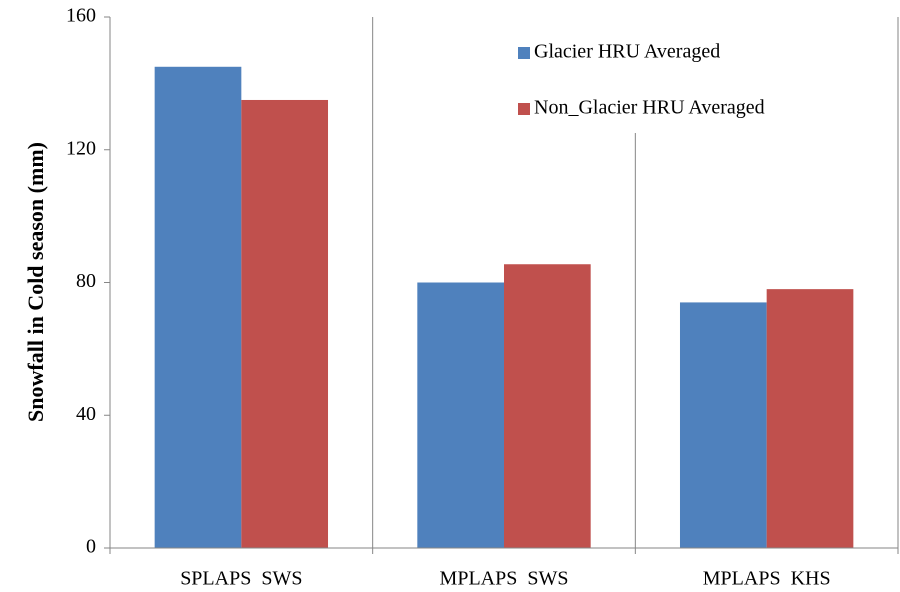 Image resolution: width=900 pixels, height=592 pixels. I want to click on x-tick-label: MPLAPS KHS, so click(767, 579).